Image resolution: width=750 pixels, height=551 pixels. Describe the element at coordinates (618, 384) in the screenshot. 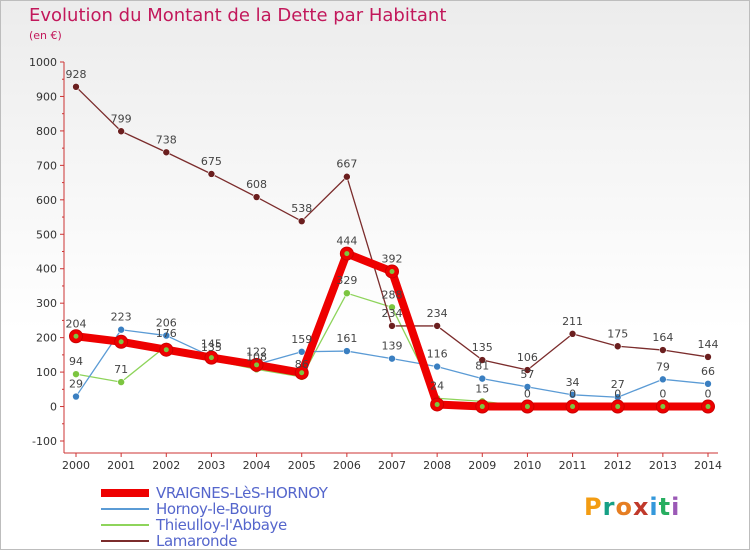

I see `data-label-1: 27` at that location.